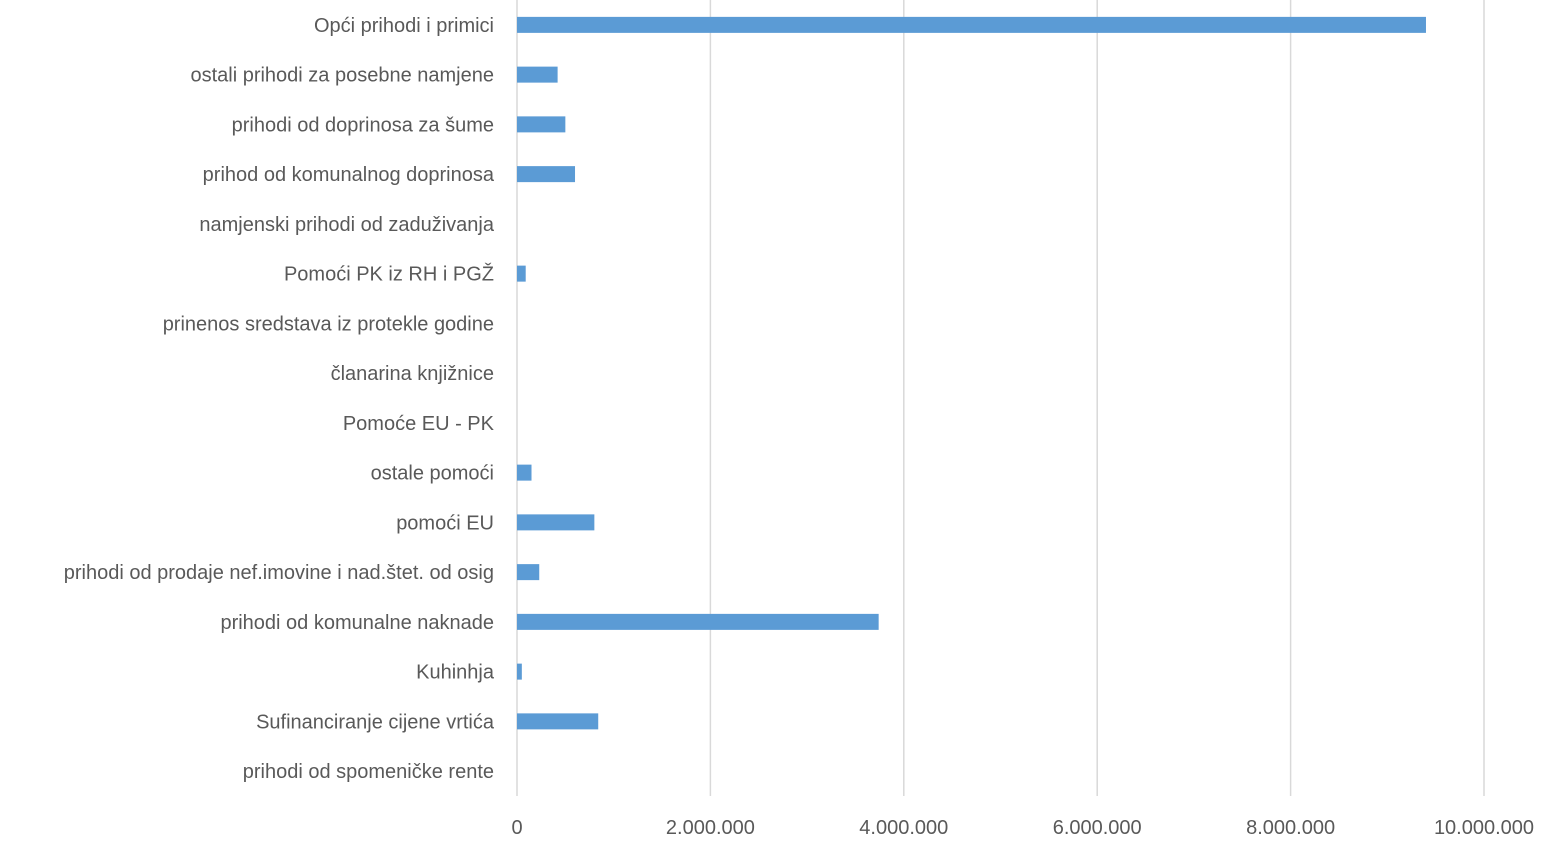  What do you see at coordinates (375, 722) in the screenshot?
I see `category-label: Sufinanciranje cijene vrtića` at bounding box center [375, 722].